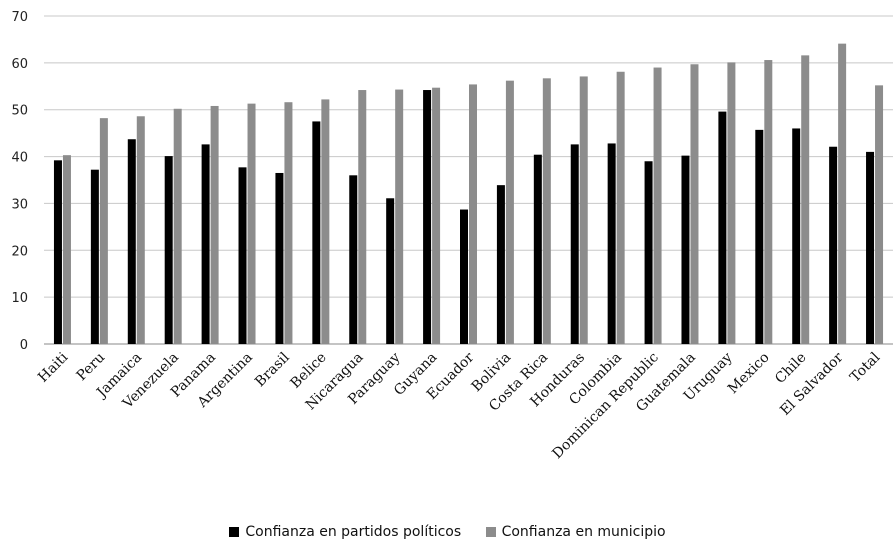 The image size is (895, 544). Describe the element at coordinates (490, 532) in the screenshot. I see `legend-swatch-municipio` at that location.